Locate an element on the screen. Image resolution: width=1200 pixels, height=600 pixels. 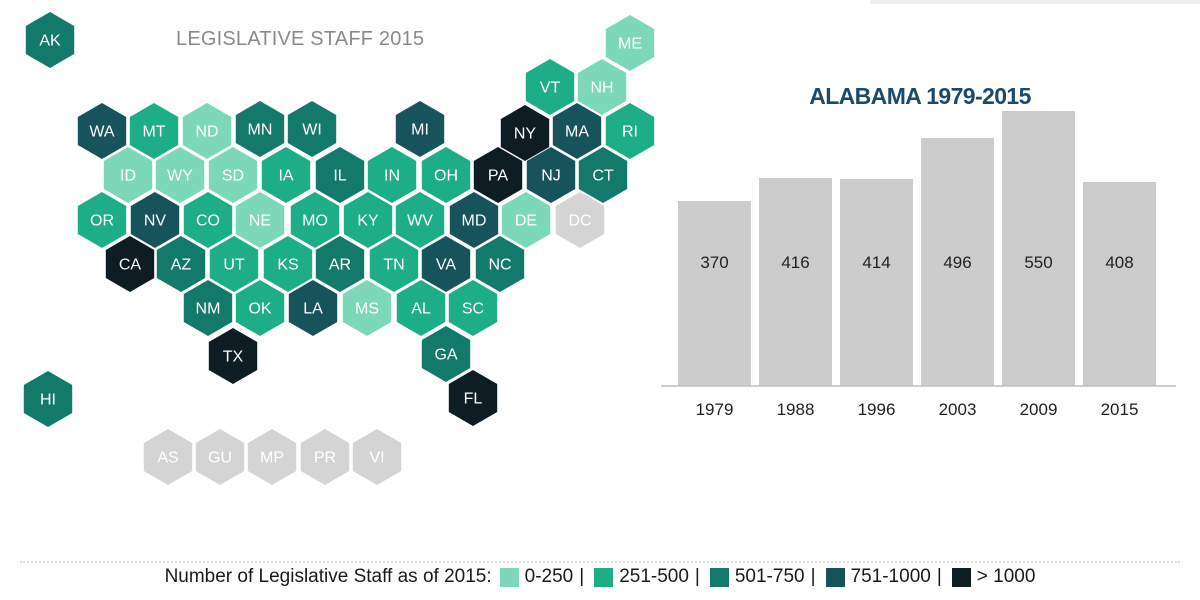
bar-2003 is located at coordinates (957, 262).